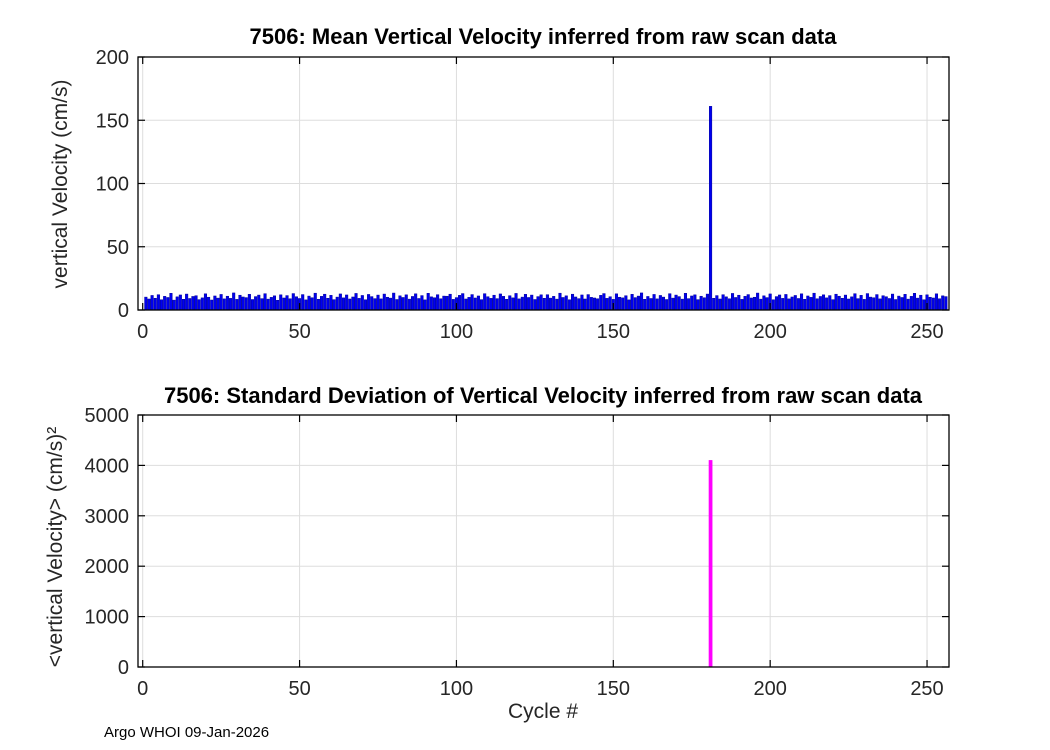 The width and height of the screenshot is (1050, 750). I want to click on y-tick-label: 5000, so click(107, 416).